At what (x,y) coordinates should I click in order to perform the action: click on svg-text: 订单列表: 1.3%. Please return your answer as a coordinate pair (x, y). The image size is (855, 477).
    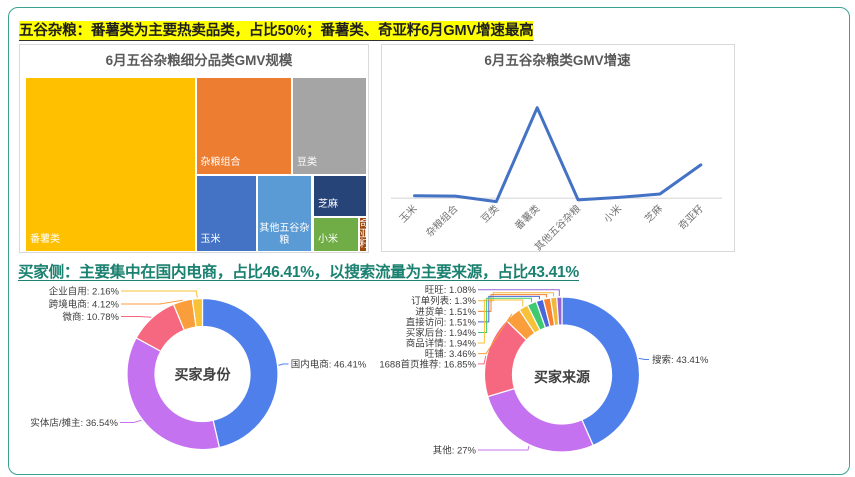
    Looking at the image, I should click on (443, 301).